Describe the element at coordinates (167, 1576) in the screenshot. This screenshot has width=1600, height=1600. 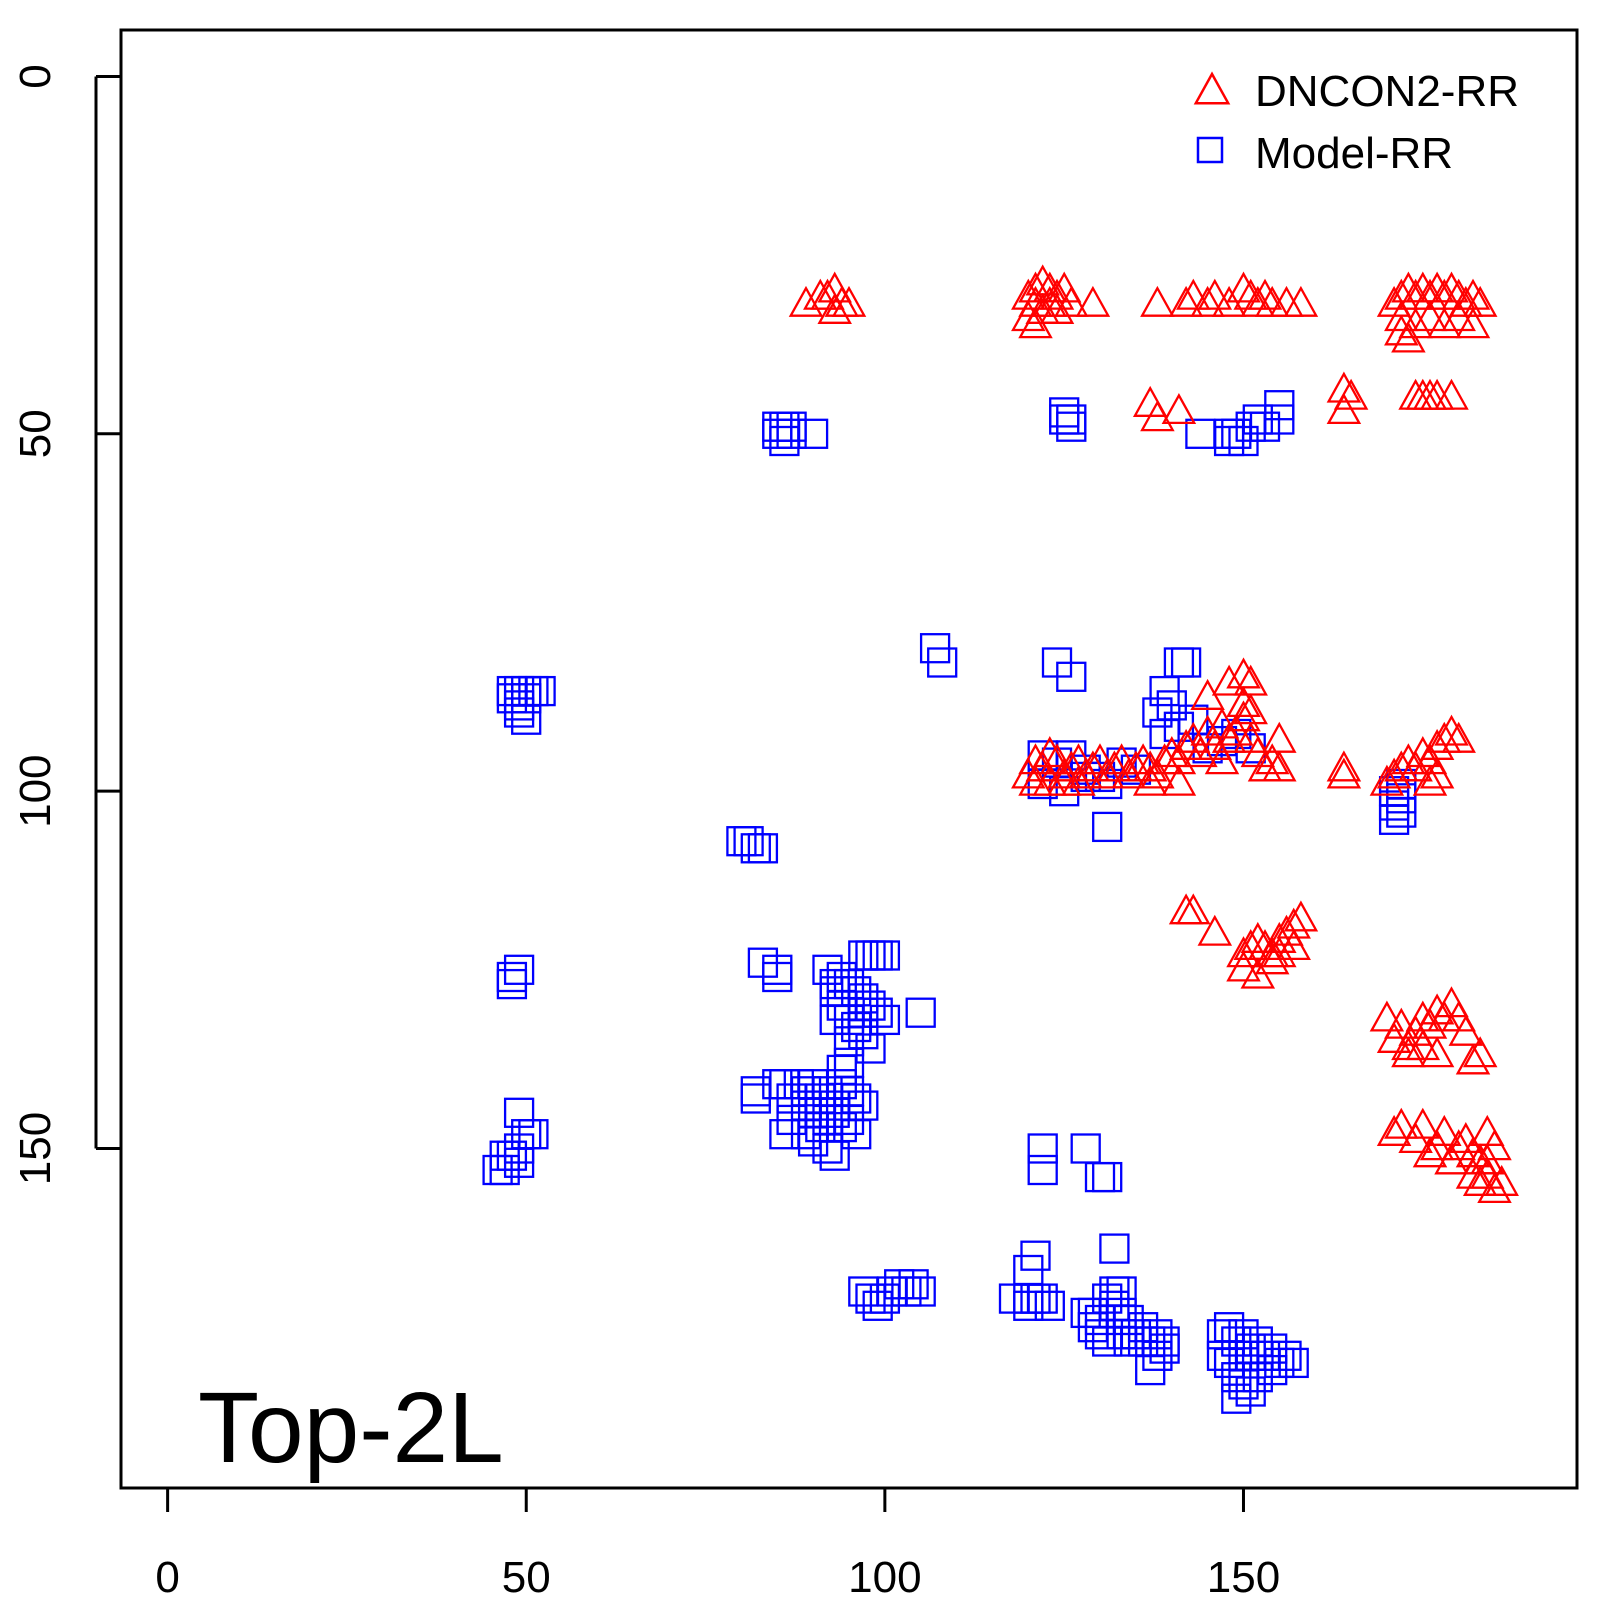
I see `x-tick-label: 0` at that location.